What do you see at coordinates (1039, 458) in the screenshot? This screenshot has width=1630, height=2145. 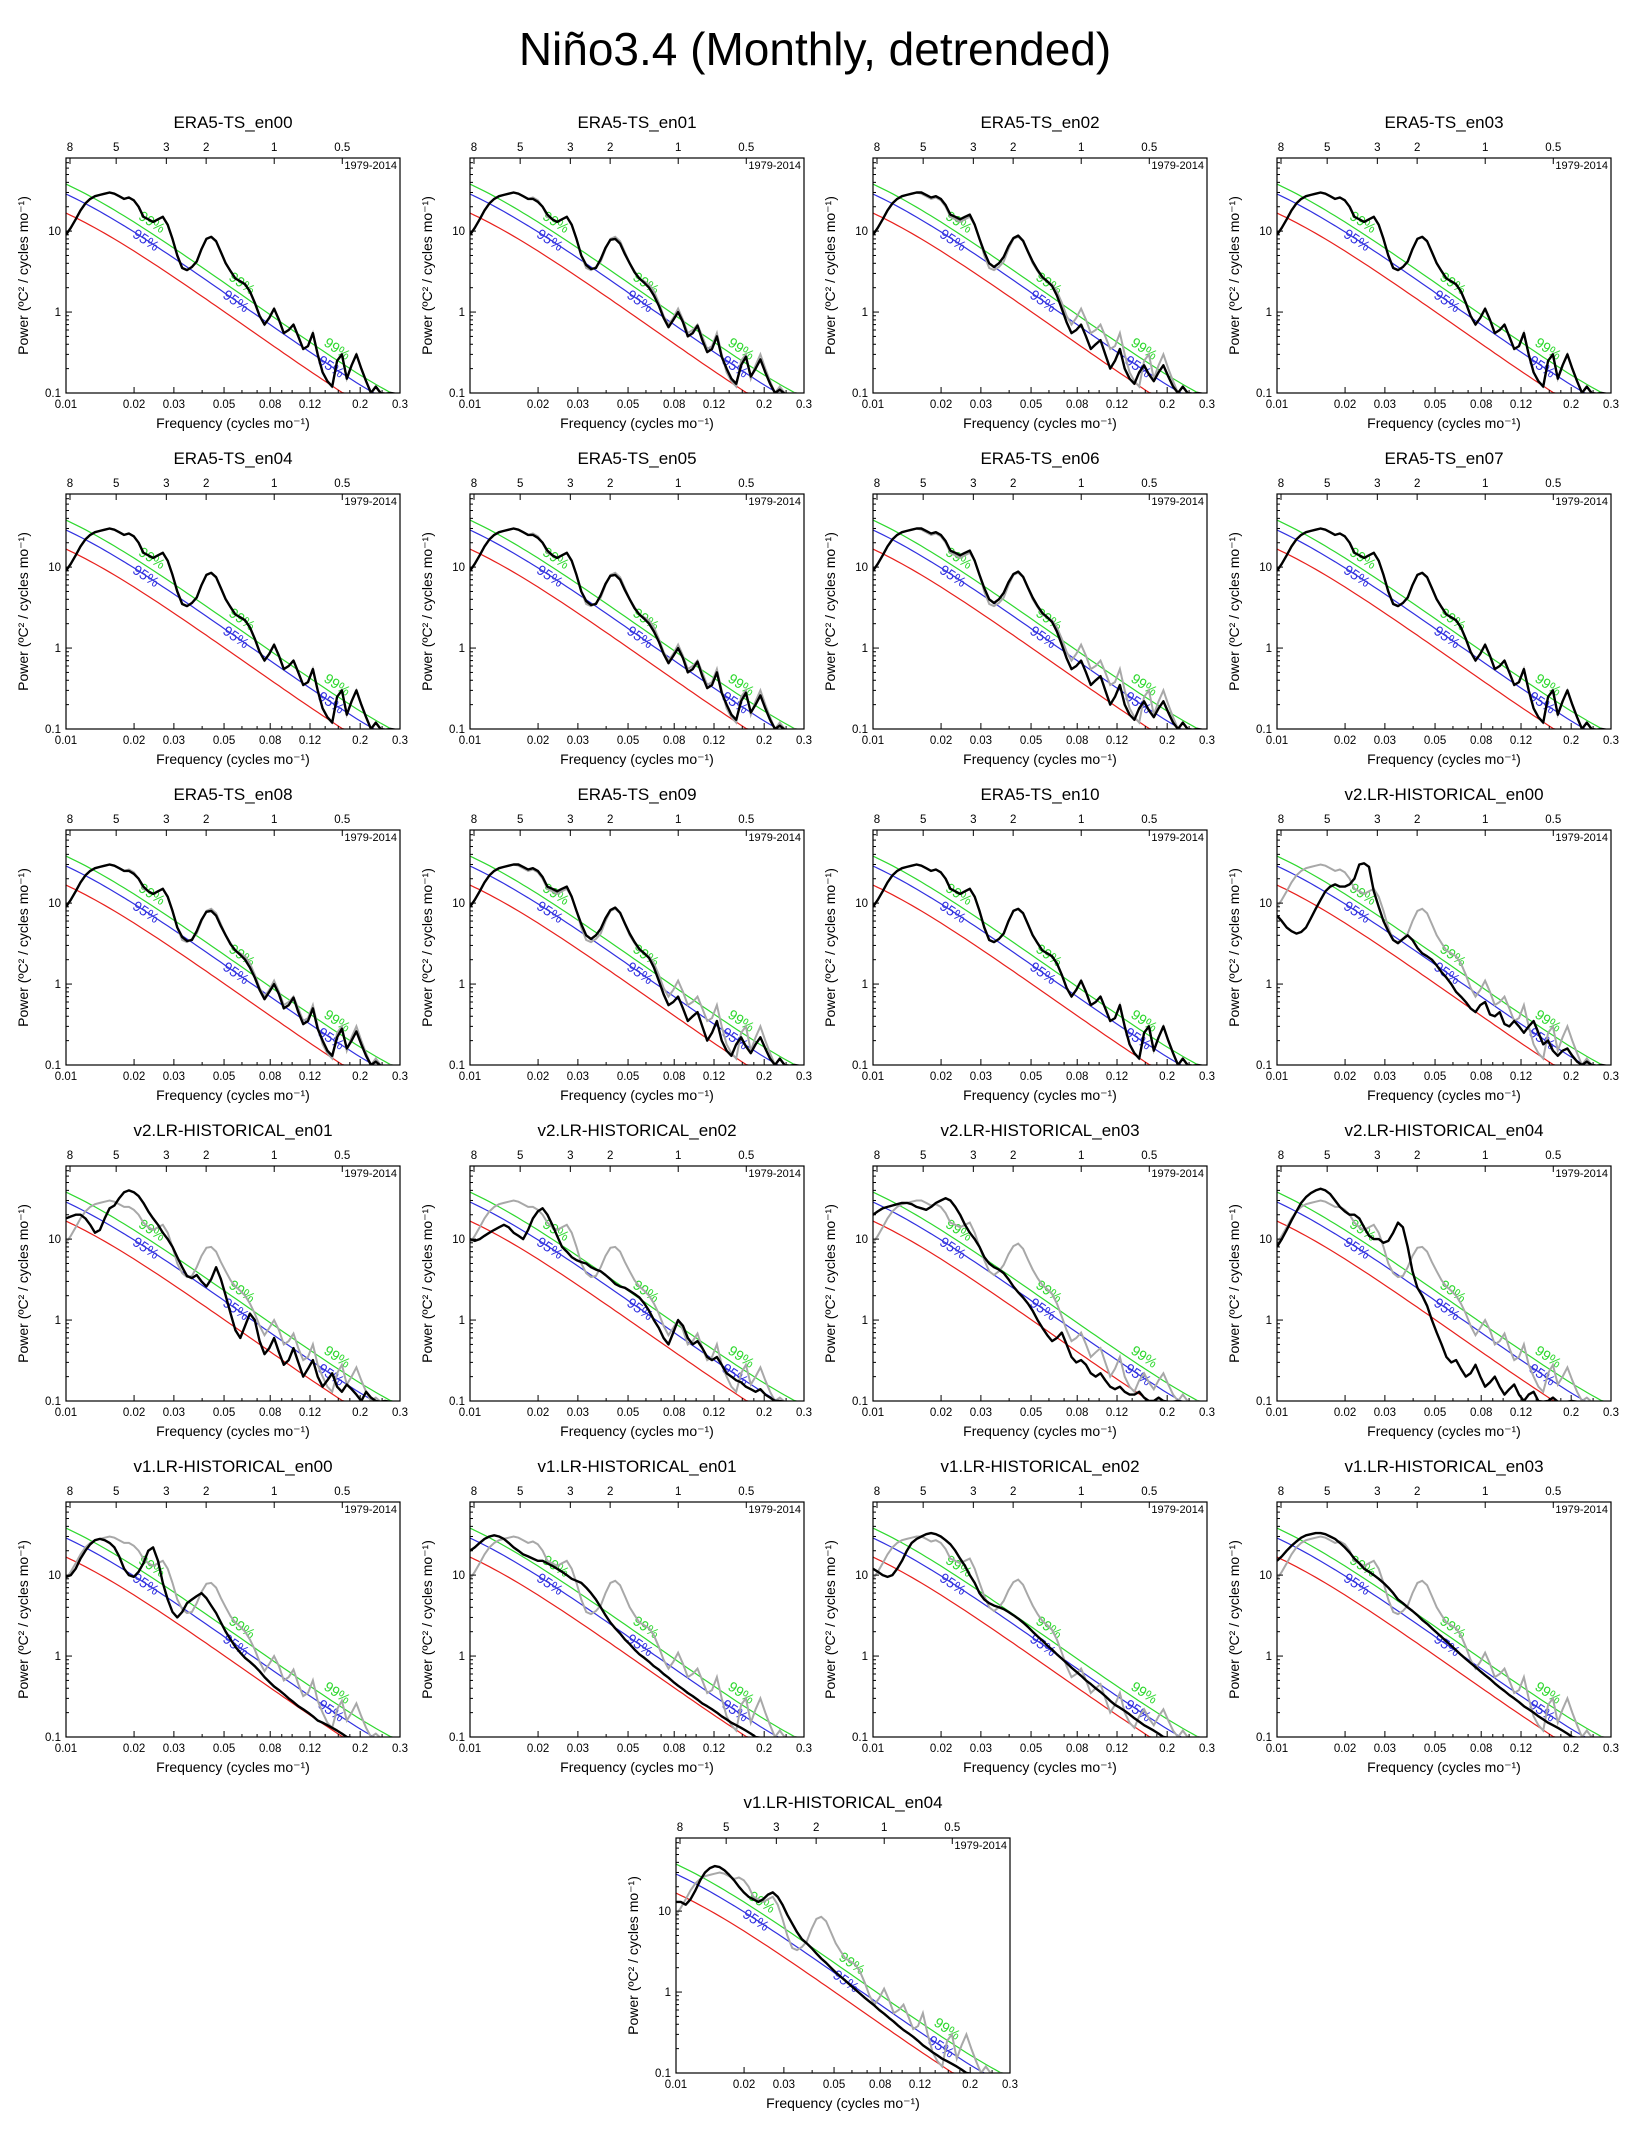 I see `panel-title: ERA5-TS_en06` at bounding box center [1039, 458].